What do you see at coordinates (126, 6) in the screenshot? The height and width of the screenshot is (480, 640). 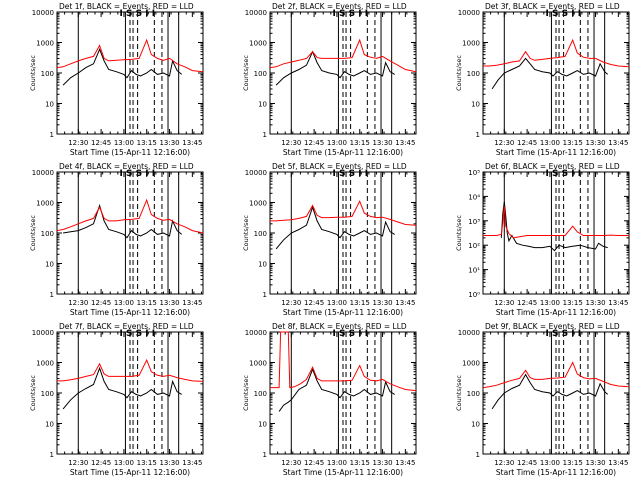 I see `panel-title: Det 1f, BLACK = Events, RED = LLD` at bounding box center [126, 6].